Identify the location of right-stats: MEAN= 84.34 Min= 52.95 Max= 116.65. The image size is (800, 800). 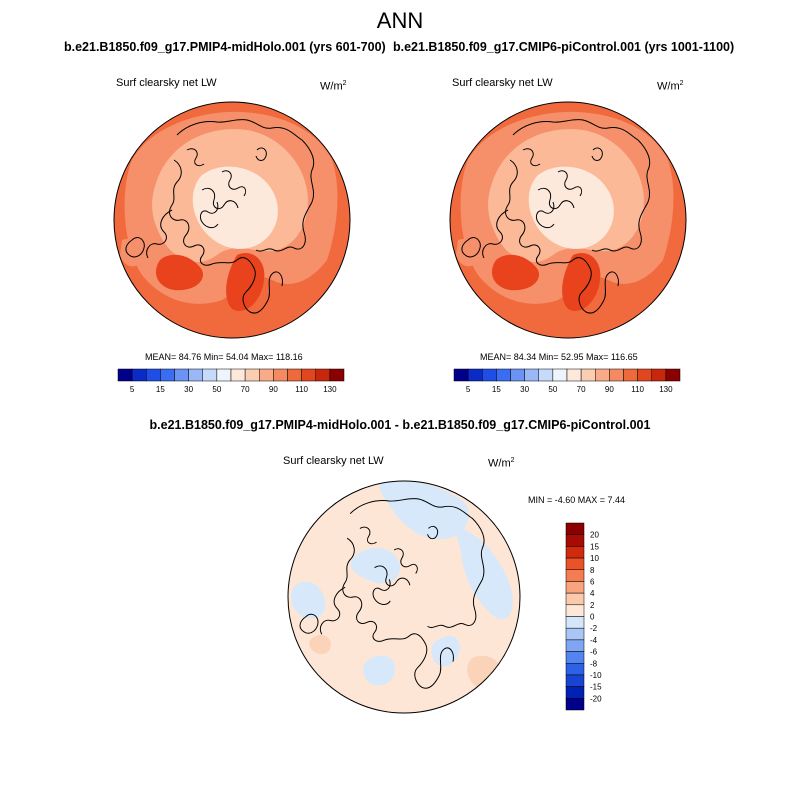
(559, 357).